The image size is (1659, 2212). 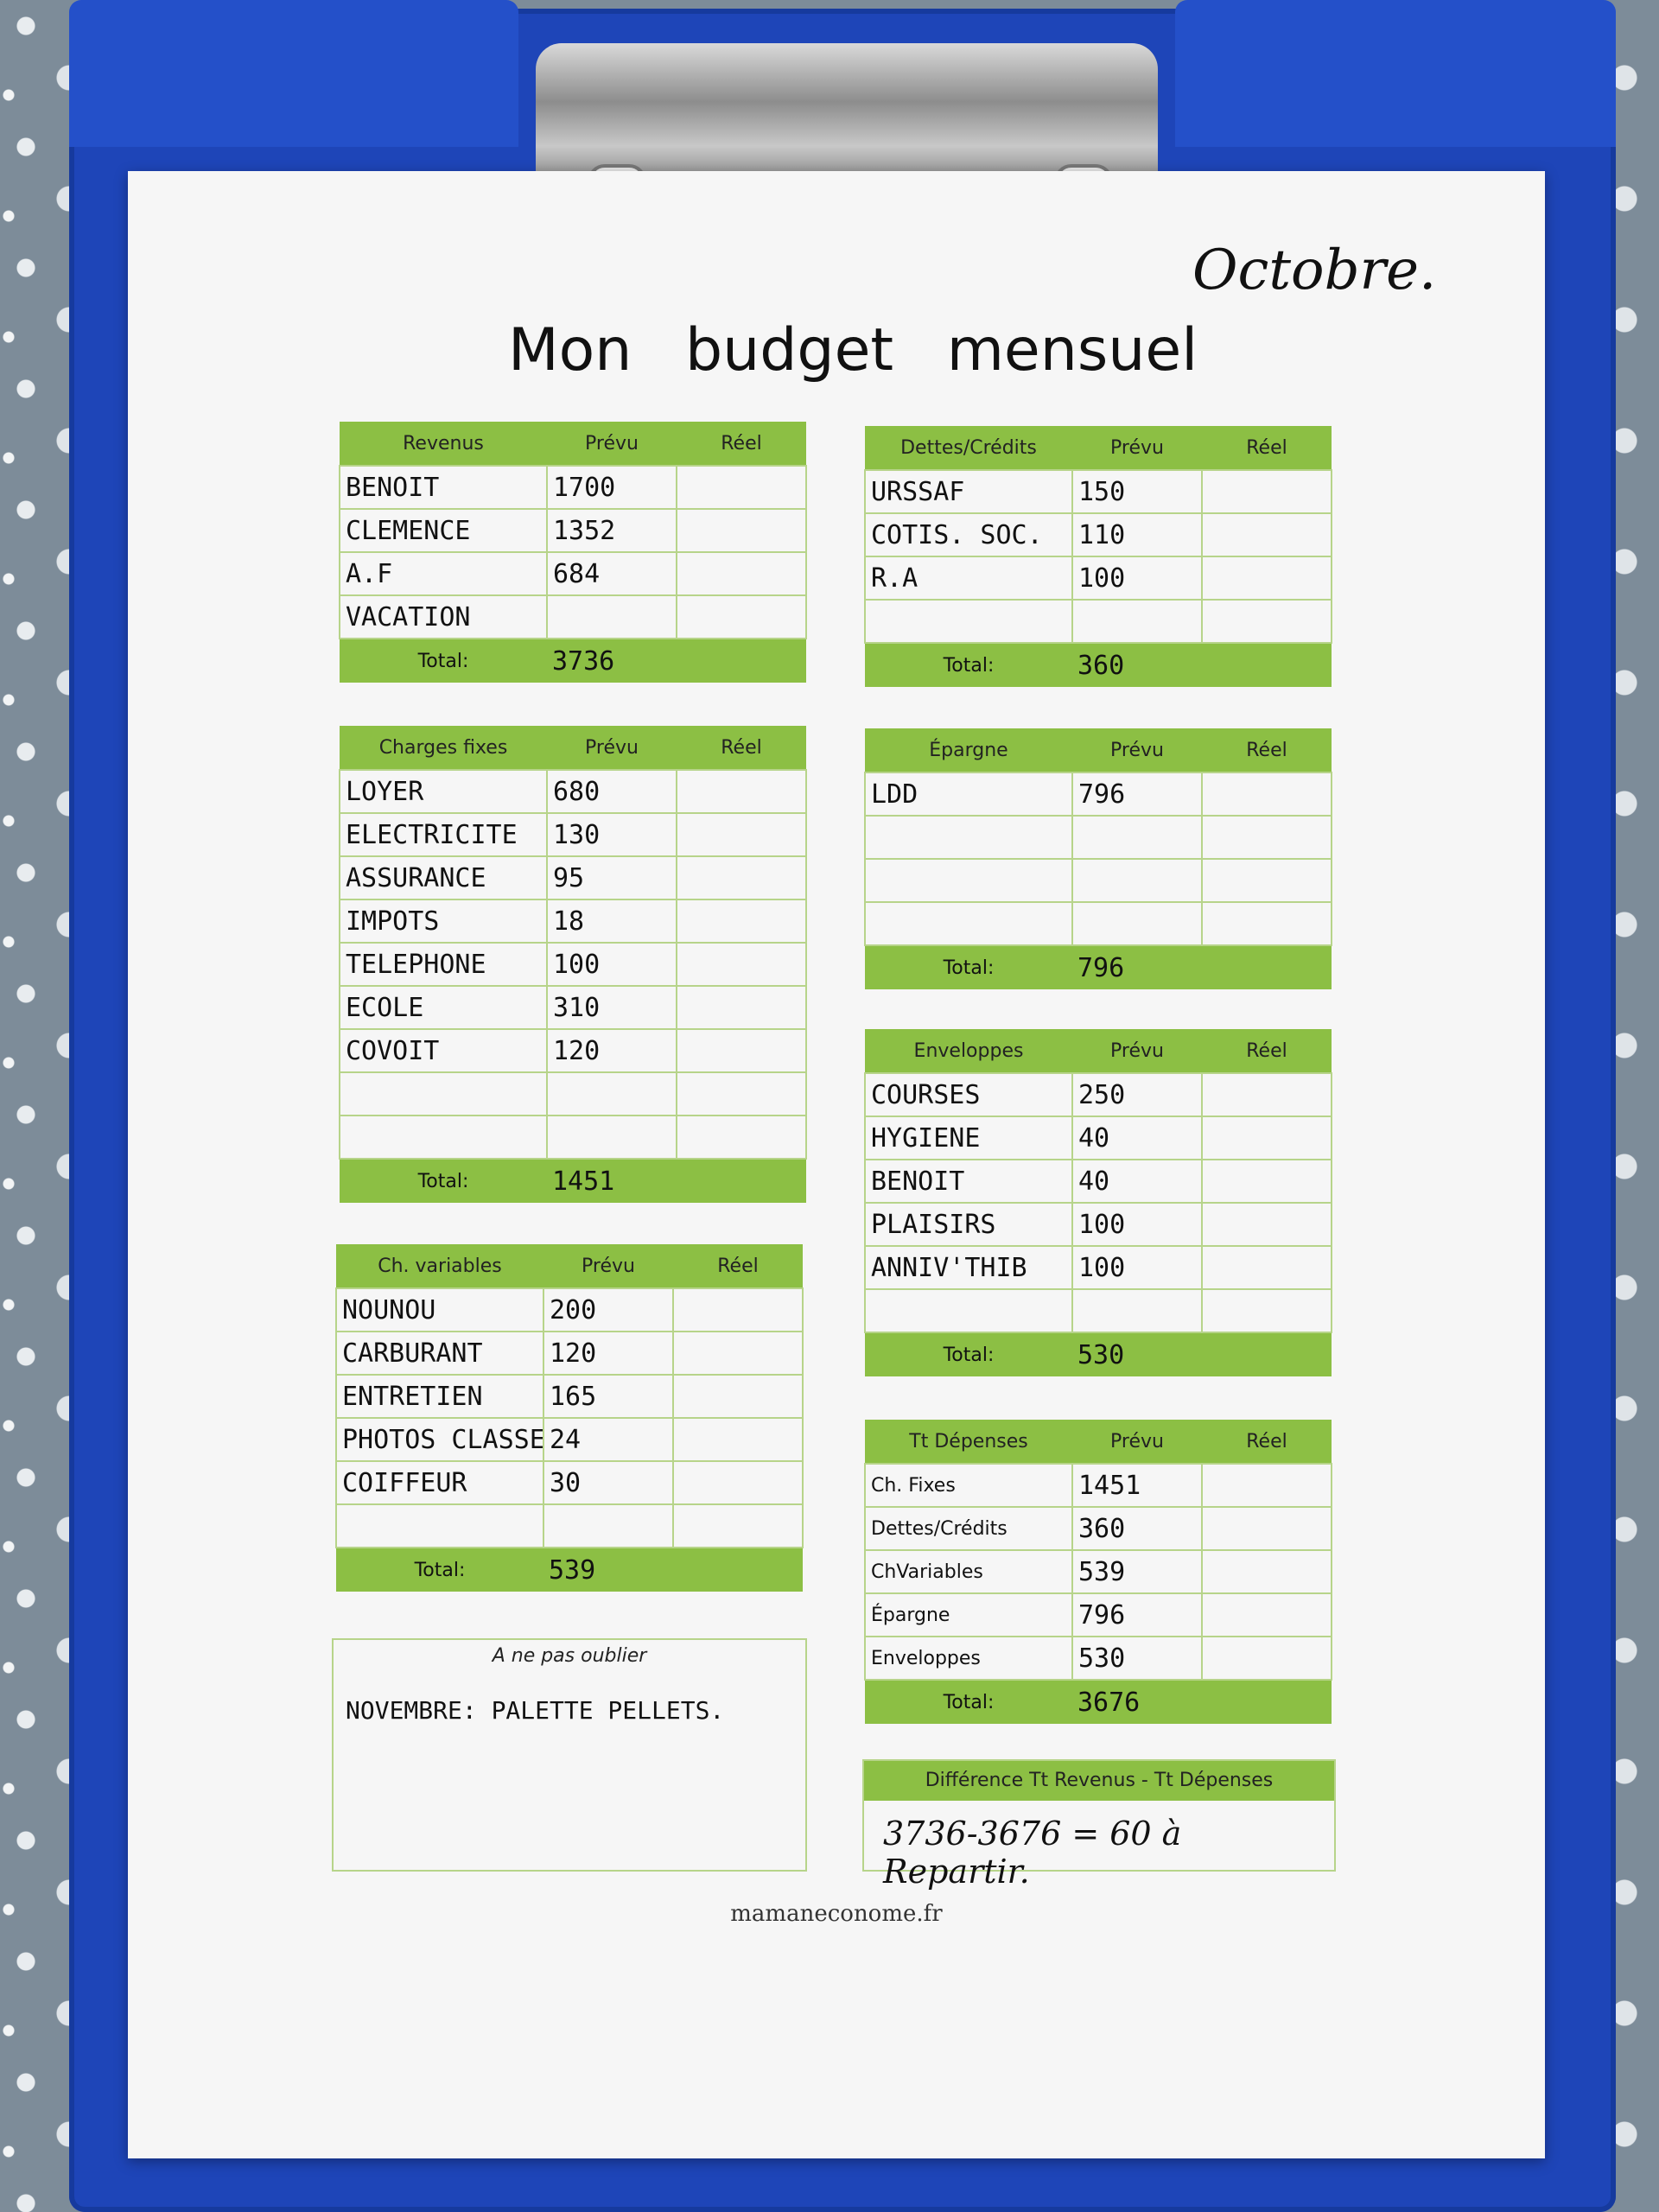 I want to click on table-row: ELECTRICITE 130, so click(x=573, y=834).